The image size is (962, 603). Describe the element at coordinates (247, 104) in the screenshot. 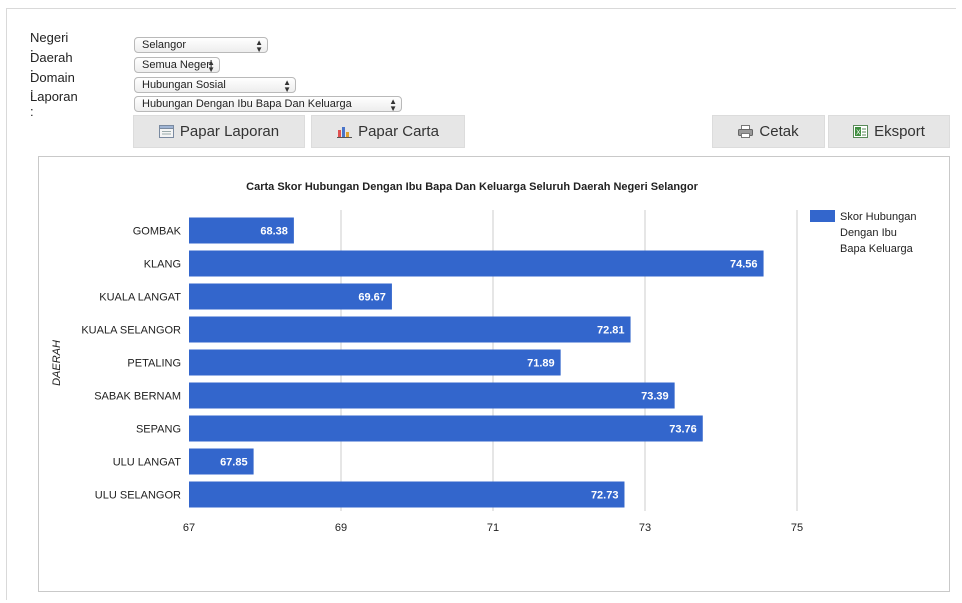

I see `laporan-select-value: Hubungan Dengan Ibu Bapa Dan Keluarga` at that location.